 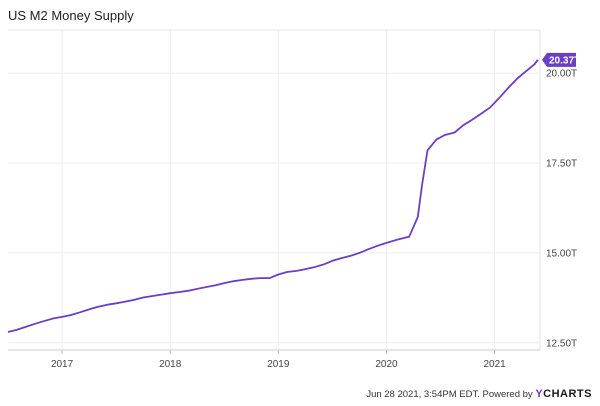 What do you see at coordinates (423, 394) in the screenshot?
I see `footer-timestamp: Jun 28 2021, 3:54PM EDT.` at bounding box center [423, 394].